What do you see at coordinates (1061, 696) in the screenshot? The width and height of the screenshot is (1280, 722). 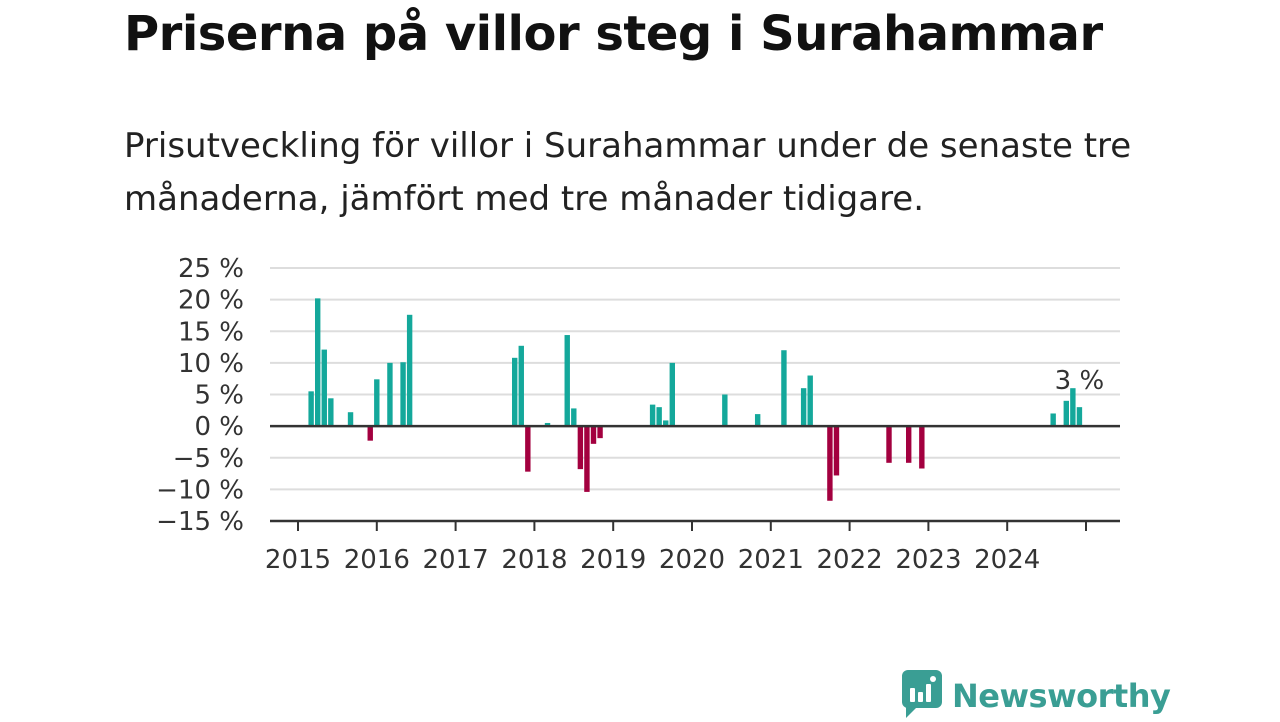 I see `brand-name: Newsworthy` at bounding box center [1061, 696].